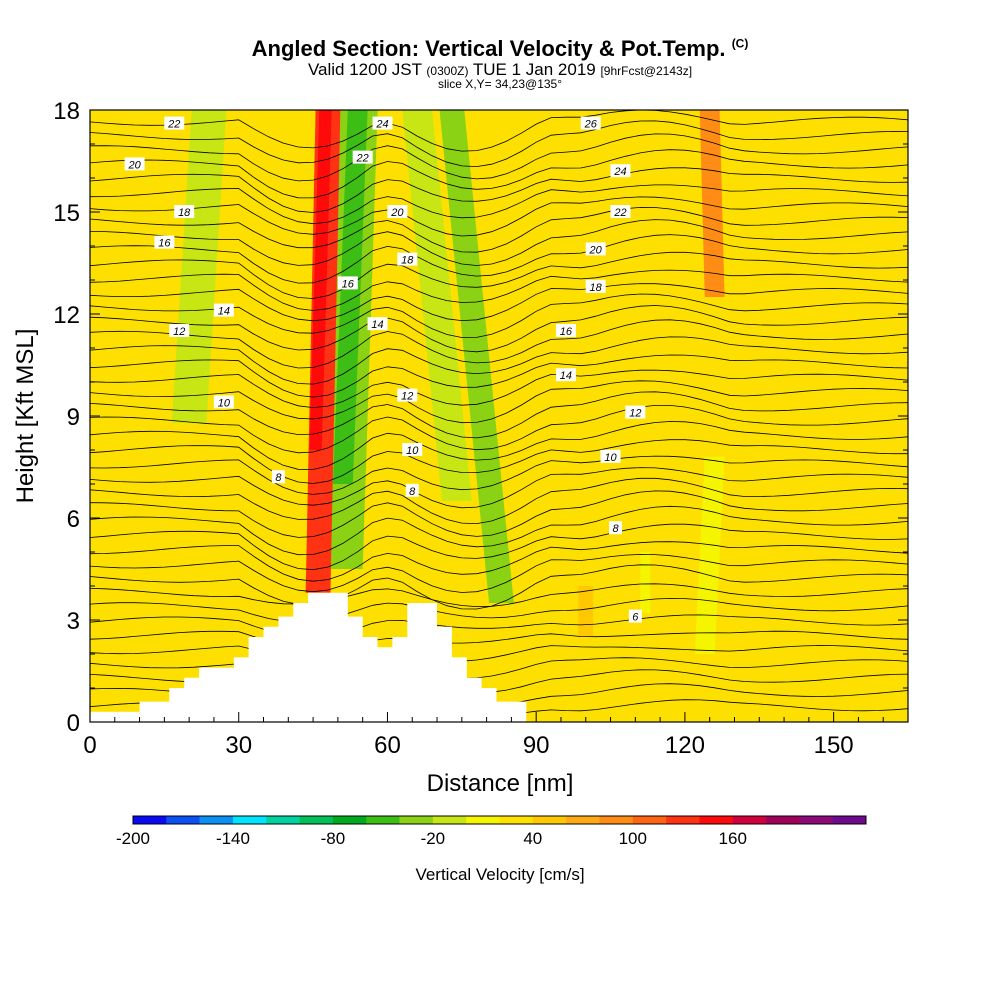  Describe the element at coordinates (646, 71) in the screenshot. I see `forecast-tag: [9hrFcst@2143z]` at that location.